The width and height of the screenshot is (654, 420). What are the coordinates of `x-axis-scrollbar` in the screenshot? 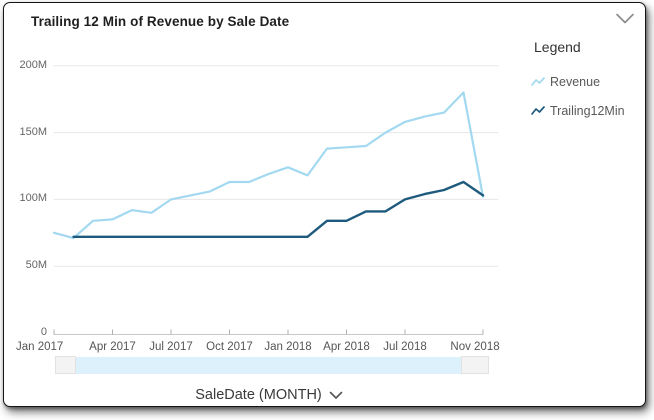 It's located at (325, 365).